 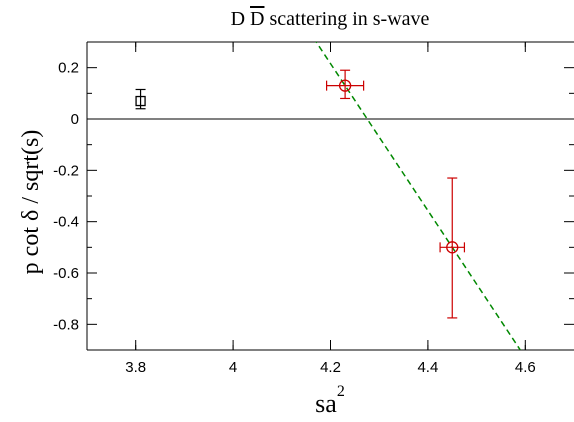 What do you see at coordinates (257, 19) in the screenshot?
I see `chart-title-overlined: D` at bounding box center [257, 19].